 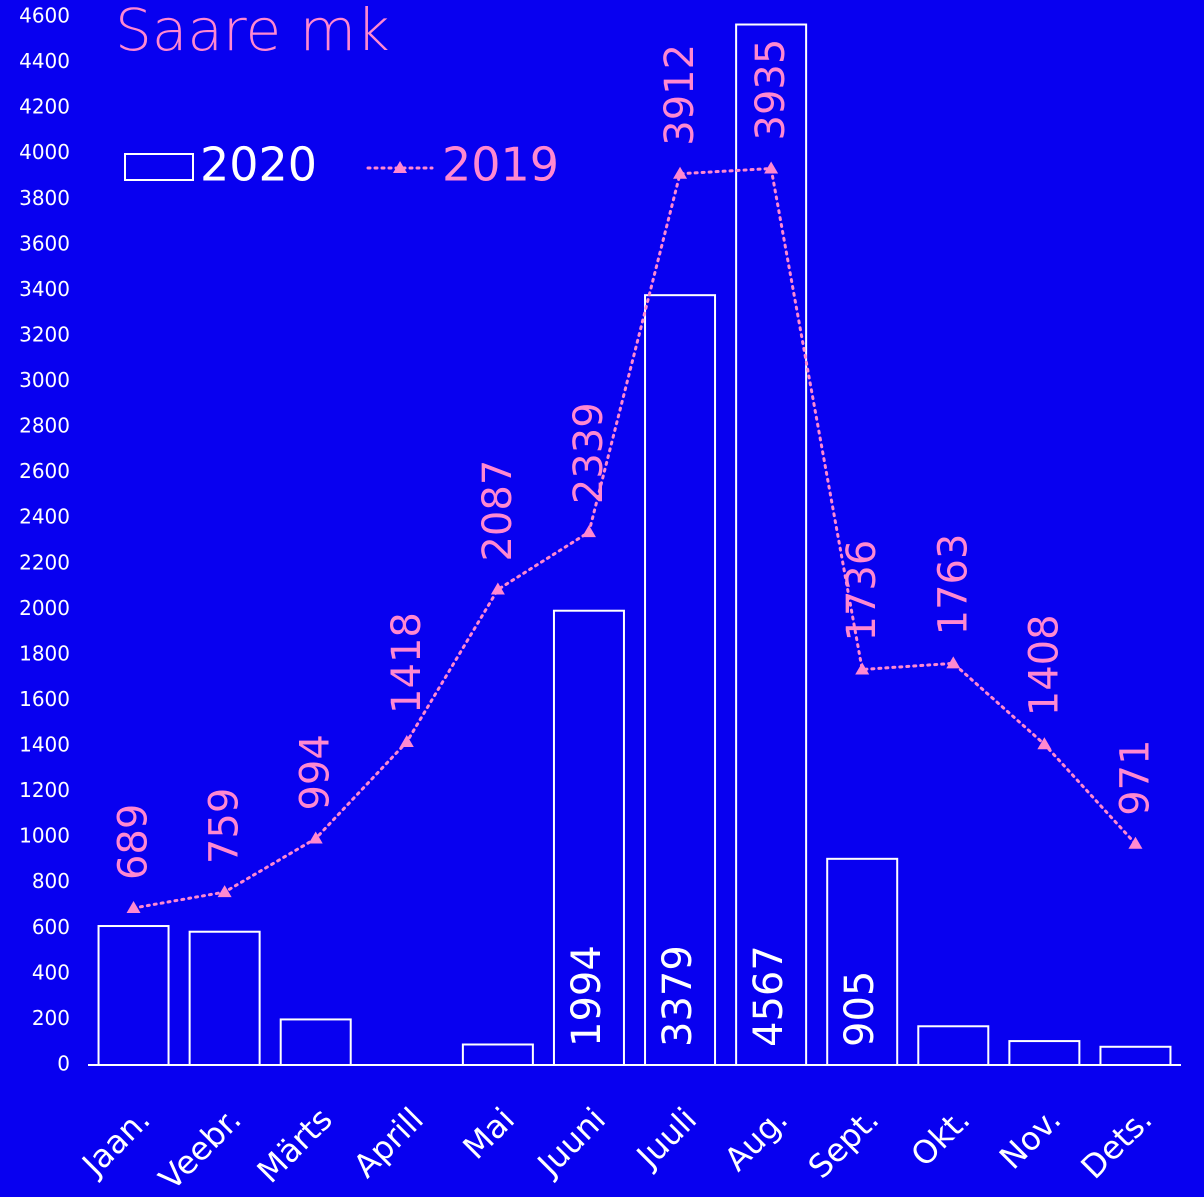 What do you see at coordinates (400, 167) in the screenshot?
I see `legend-marker` at bounding box center [400, 167].